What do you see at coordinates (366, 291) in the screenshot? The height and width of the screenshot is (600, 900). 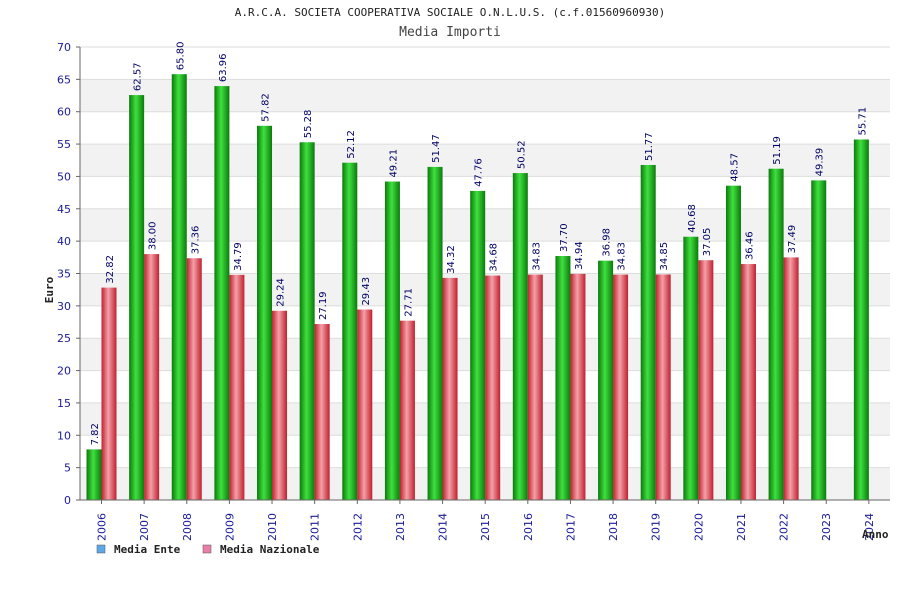 I see `data-label-media-nazionale: 29.43` at bounding box center [366, 291].